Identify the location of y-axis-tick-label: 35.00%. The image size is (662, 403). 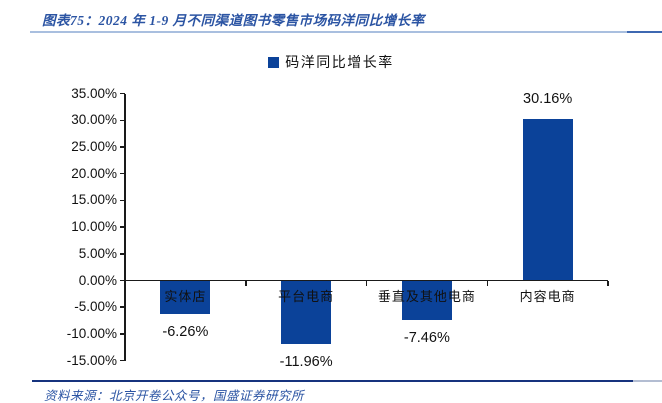
(94, 93).